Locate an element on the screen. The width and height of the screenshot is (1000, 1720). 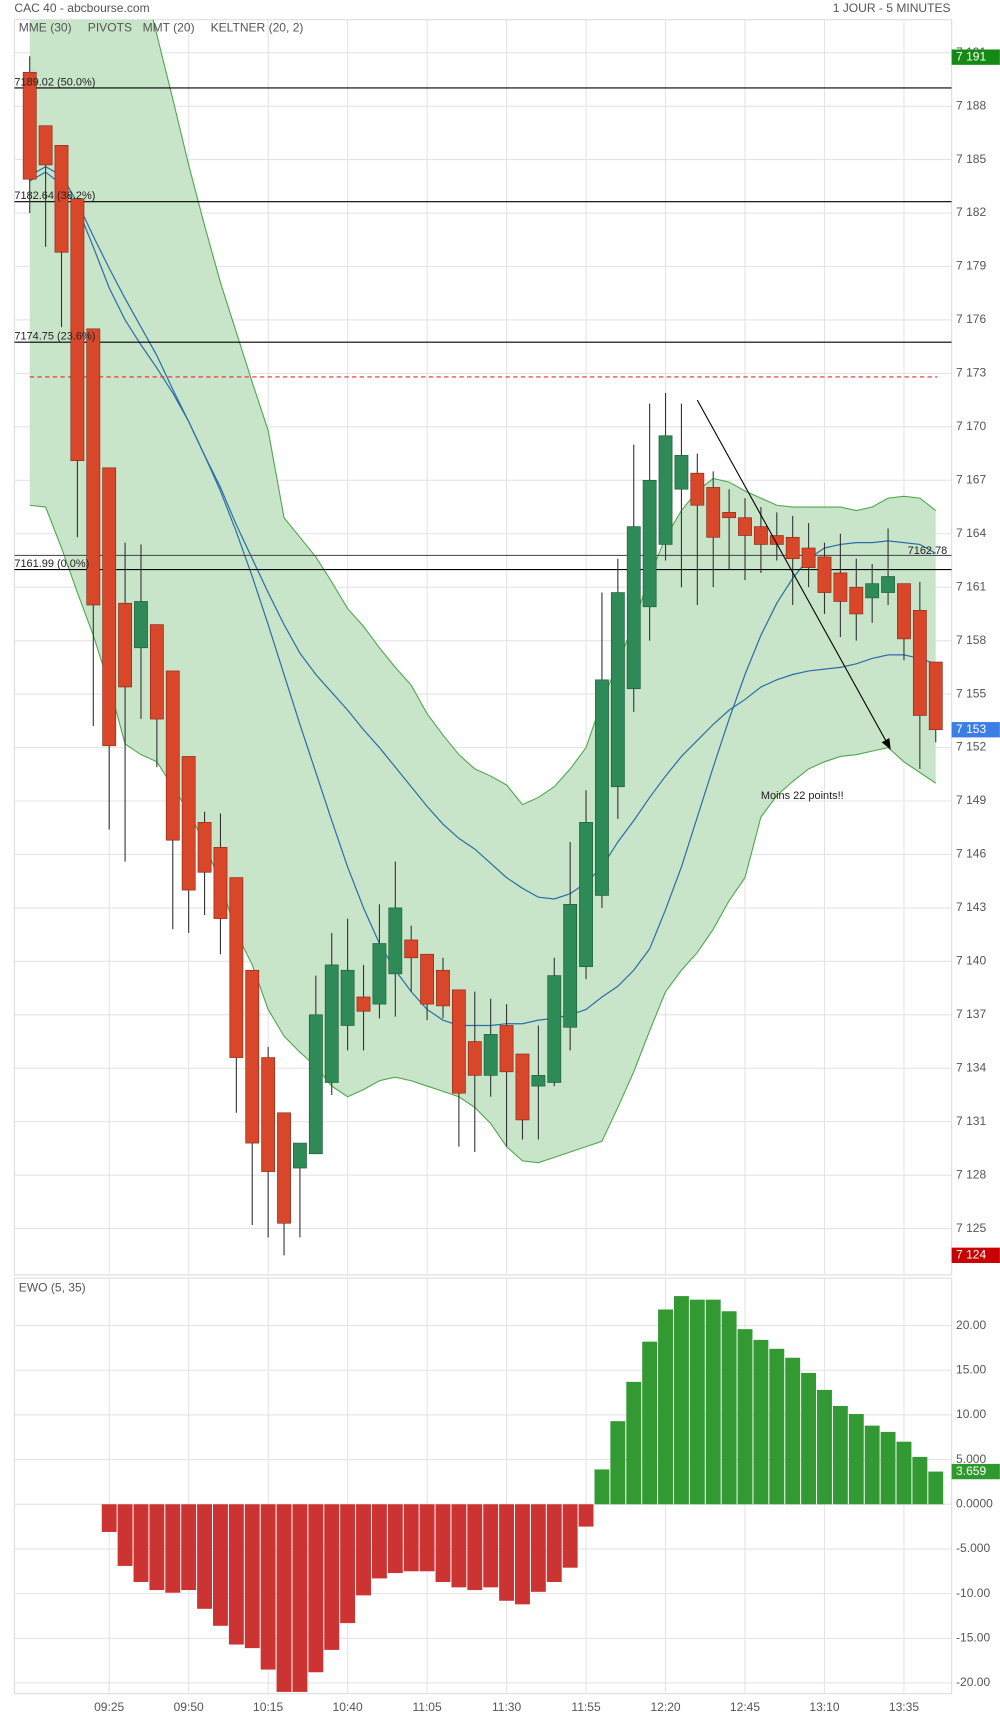
x-tick-label: 11:30 is located at coordinates (507, 1707).